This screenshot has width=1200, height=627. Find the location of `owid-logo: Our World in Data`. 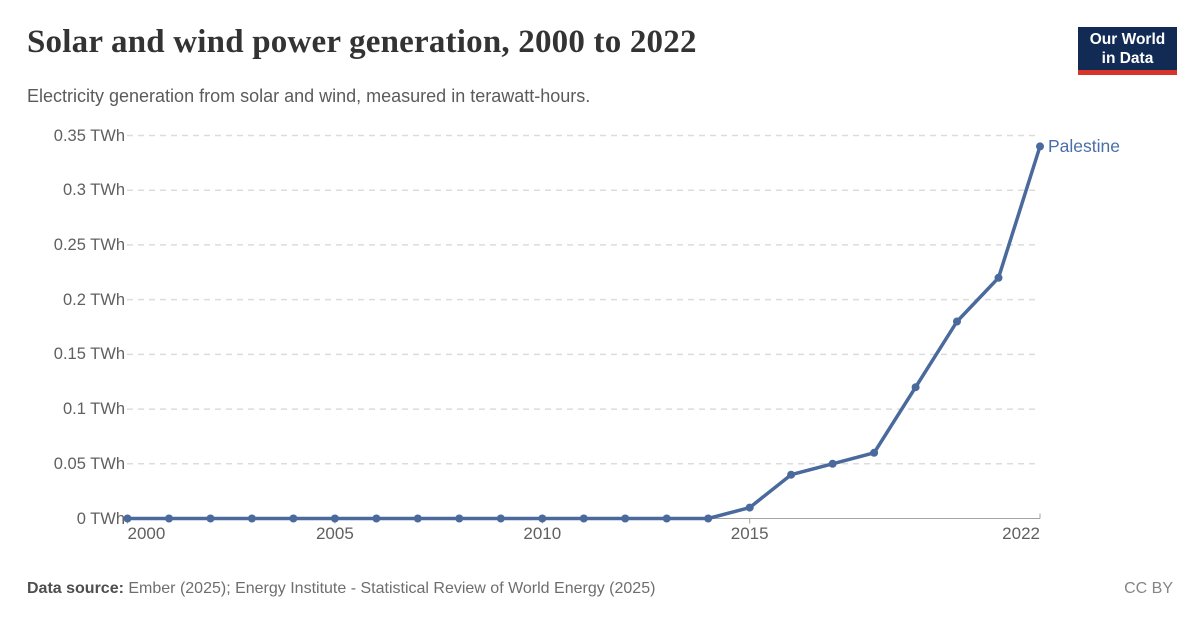

owid-logo: Our World in Data is located at coordinates (1127, 51).